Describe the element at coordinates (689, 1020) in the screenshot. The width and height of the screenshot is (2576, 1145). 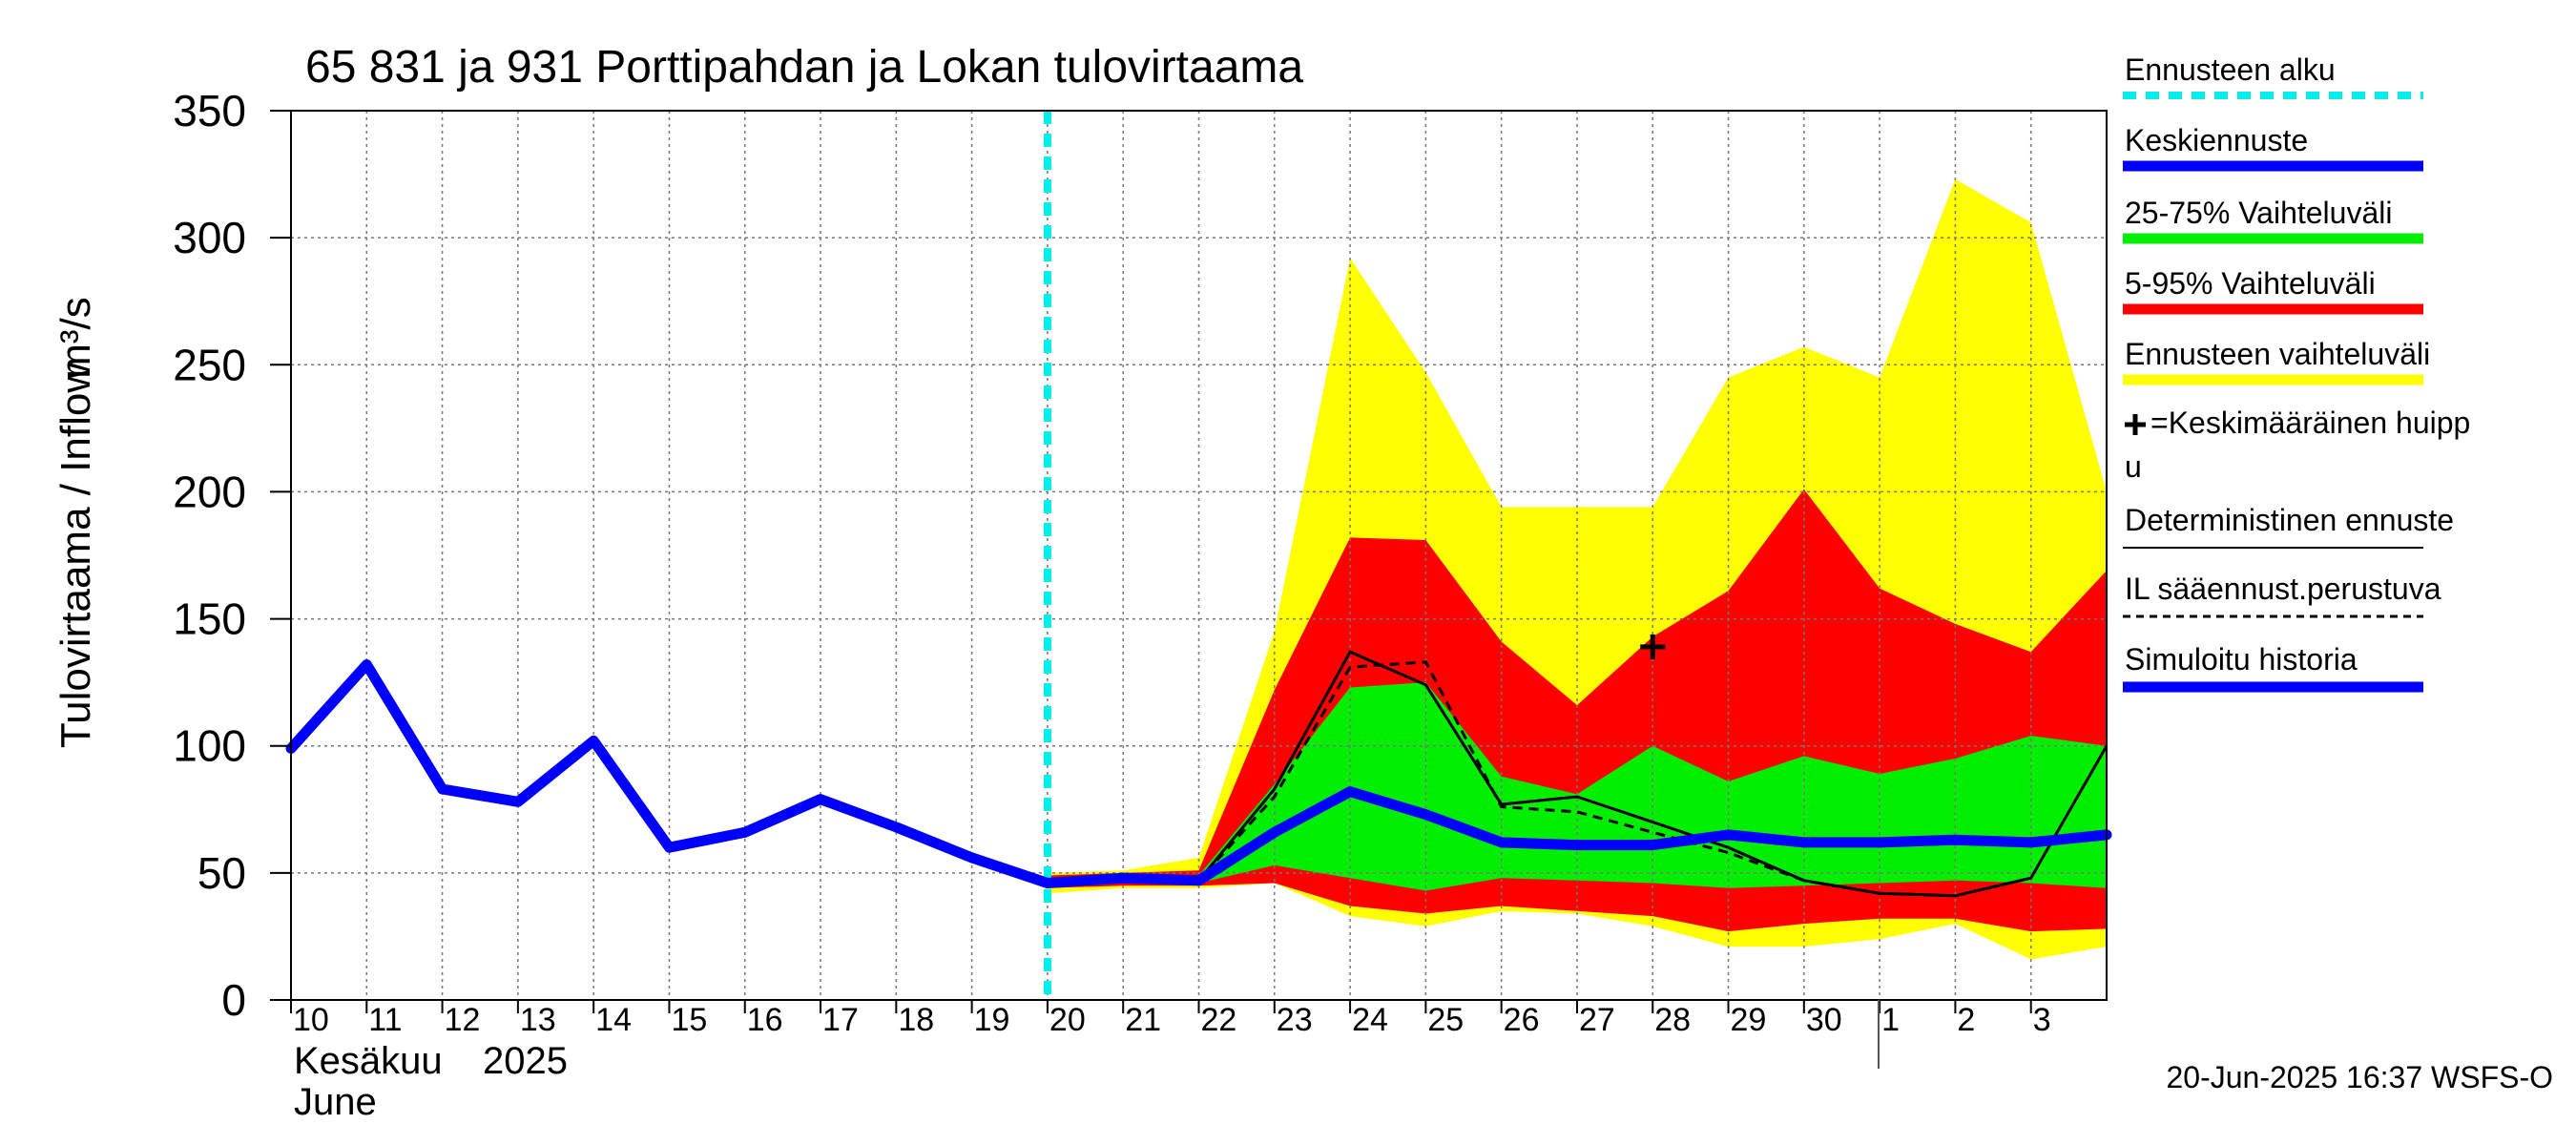
I see `x-tick-label: 15` at that location.